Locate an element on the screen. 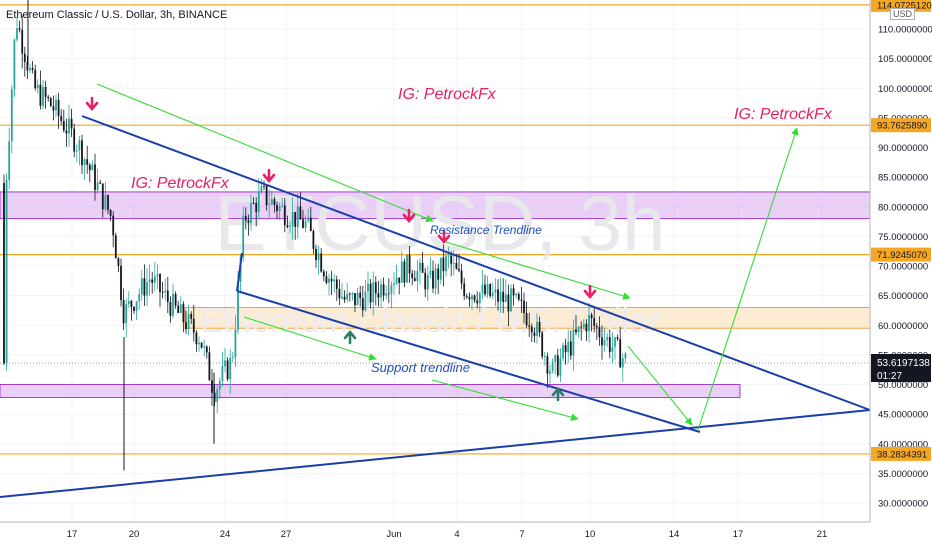  level-label: 38.2834391 is located at coordinates (902, 454).